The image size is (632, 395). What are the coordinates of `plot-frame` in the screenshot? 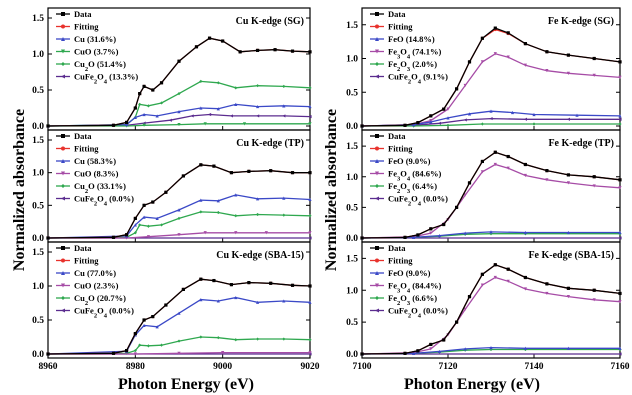 It's located at (491, 300).